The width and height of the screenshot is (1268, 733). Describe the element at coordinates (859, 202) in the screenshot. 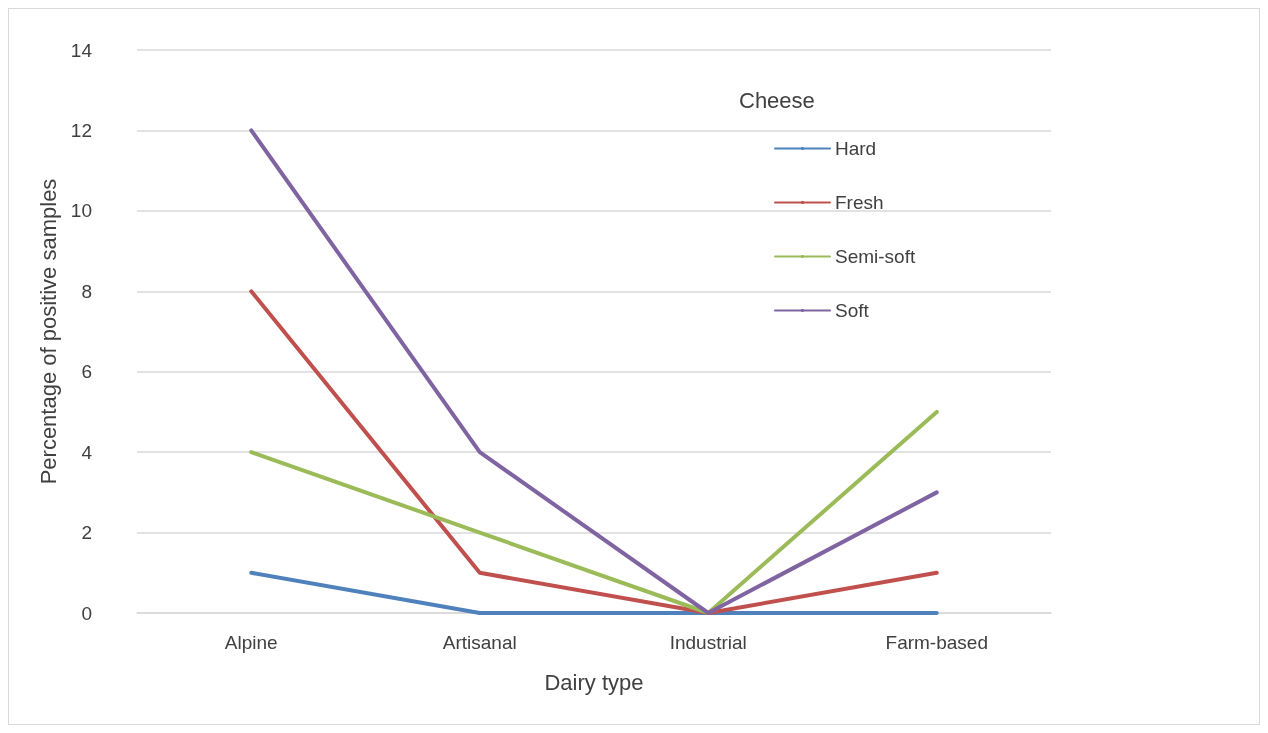

I see `legend-label: Fresh` at that location.